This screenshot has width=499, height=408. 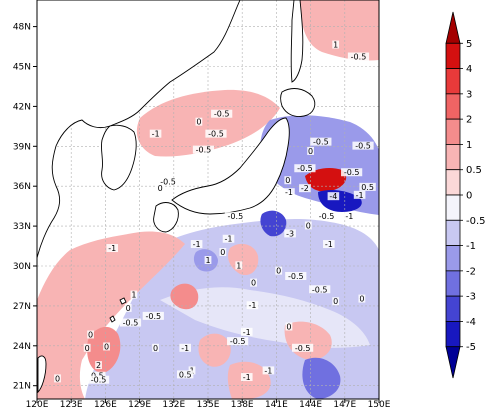 What do you see at coordinates (471, 297) in the screenshot?
I see `colorbar-label: -3` at bounding box center [471, 297].